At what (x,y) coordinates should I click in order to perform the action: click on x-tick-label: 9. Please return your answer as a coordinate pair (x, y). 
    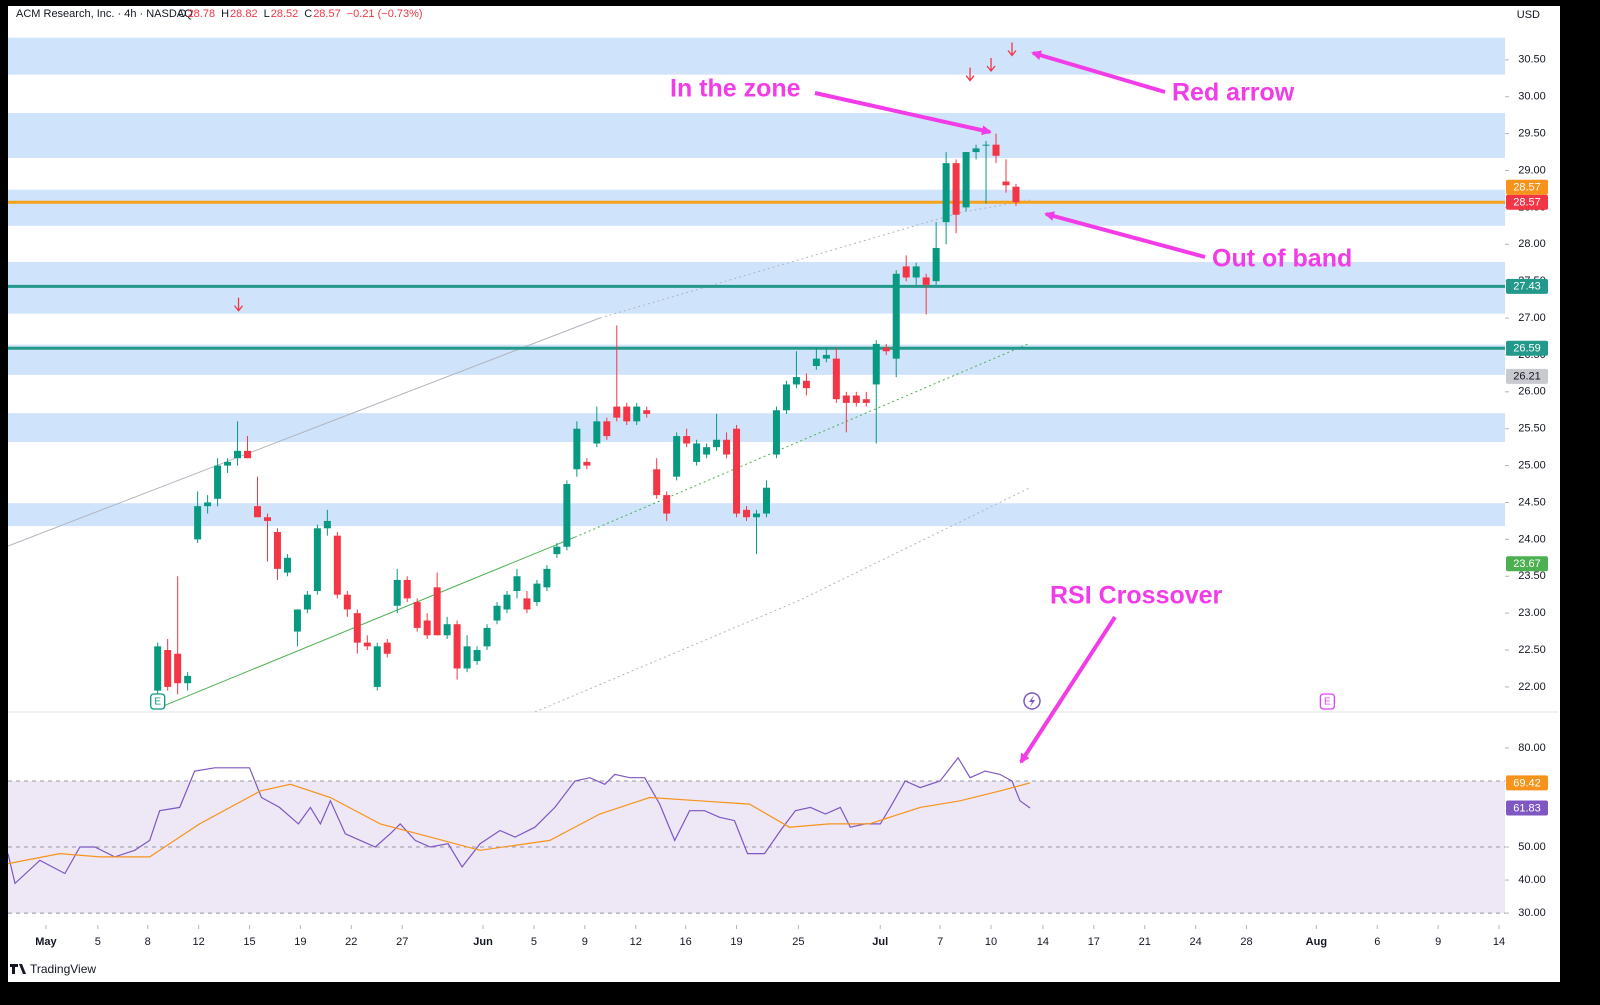
    Looking at the image, I should click on (585, 942).